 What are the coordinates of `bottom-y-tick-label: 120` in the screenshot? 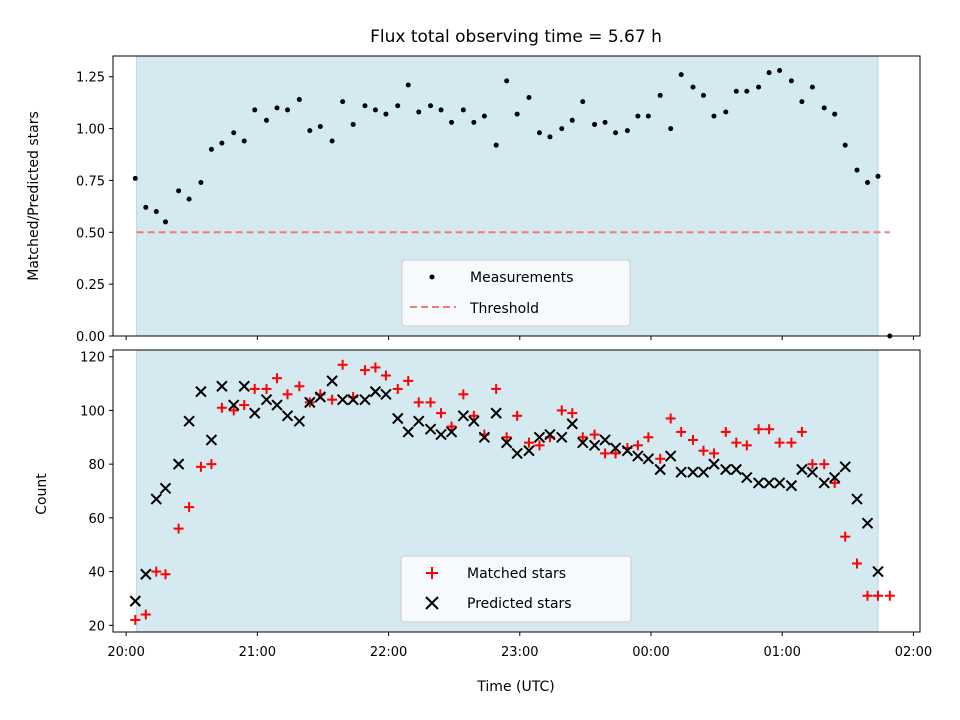 It's located at (92, 358).